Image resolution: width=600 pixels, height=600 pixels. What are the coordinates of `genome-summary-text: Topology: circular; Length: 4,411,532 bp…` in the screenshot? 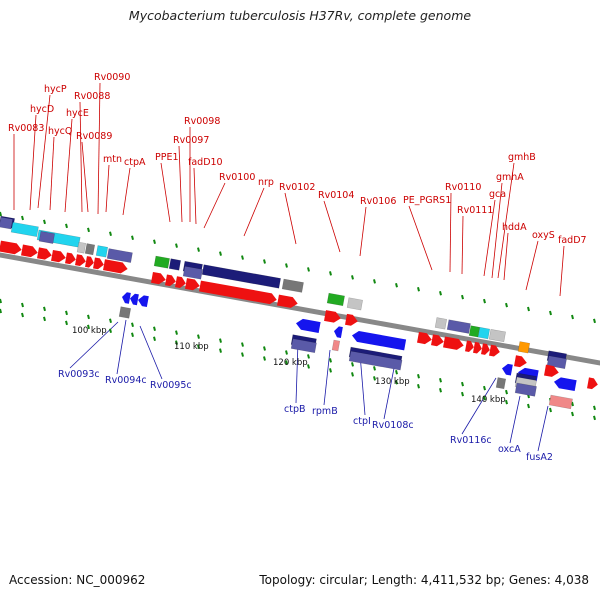 It's located at (424, 580).